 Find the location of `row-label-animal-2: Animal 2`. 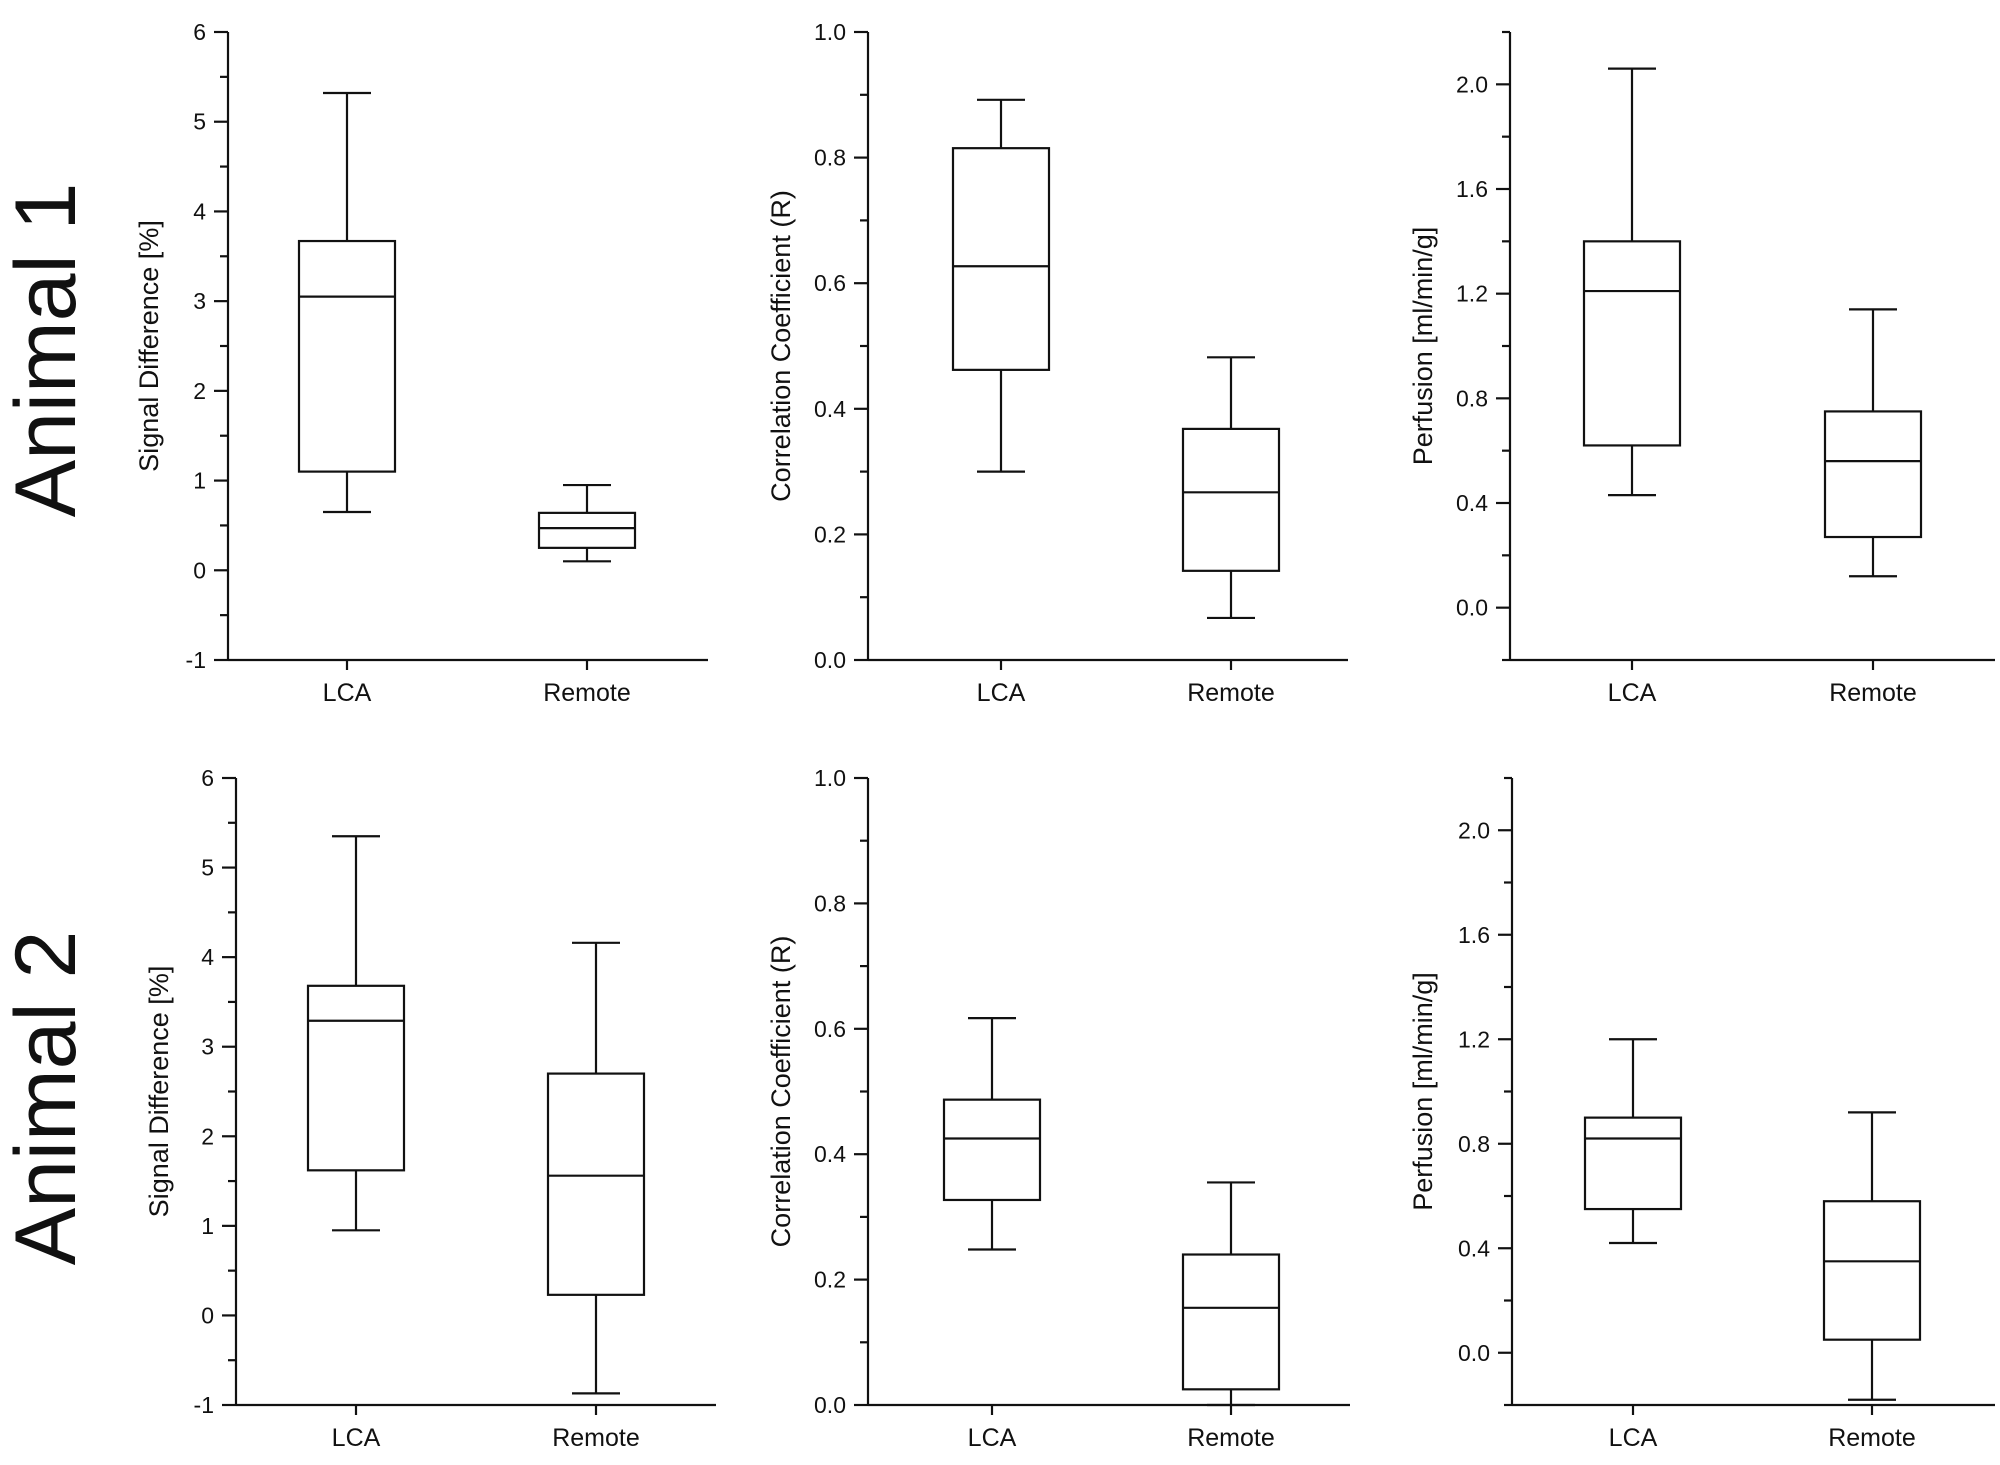

row-label-animal-2: Animal 2 is located at coordinates (47, 1098).